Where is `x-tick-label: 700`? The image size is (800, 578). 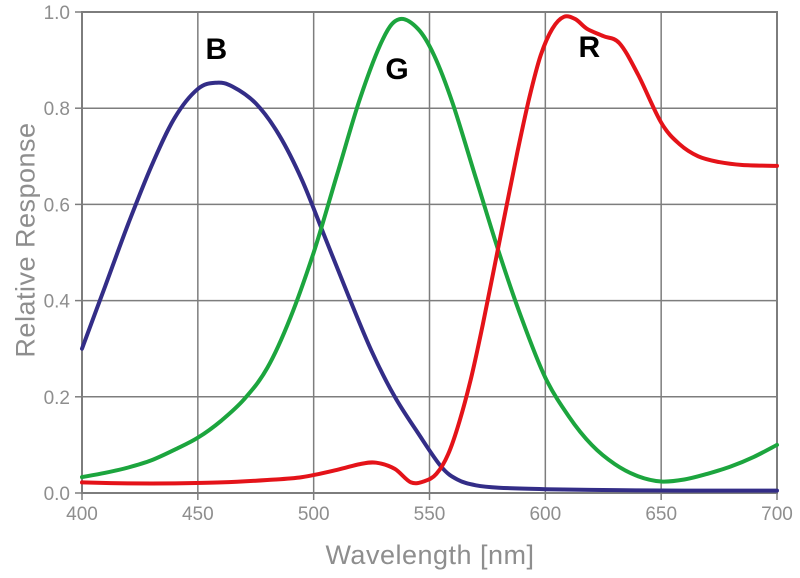
x-tick-label: 700 is located at coordinates (777, 514).